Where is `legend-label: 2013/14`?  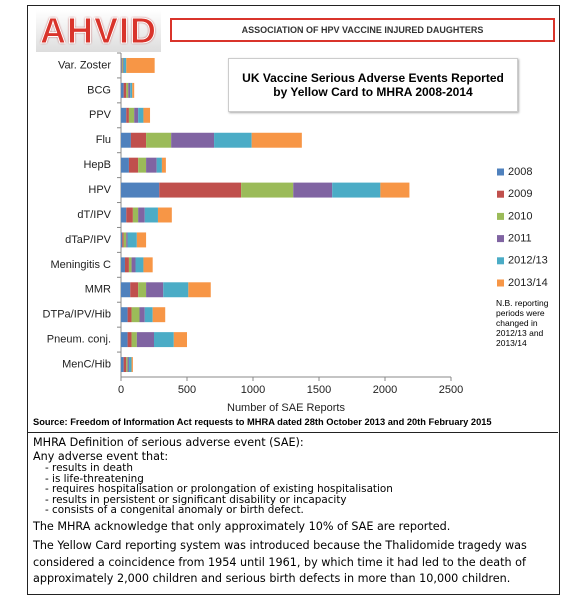
legend-label: 2013/14 is located at coordinates (528, 283).